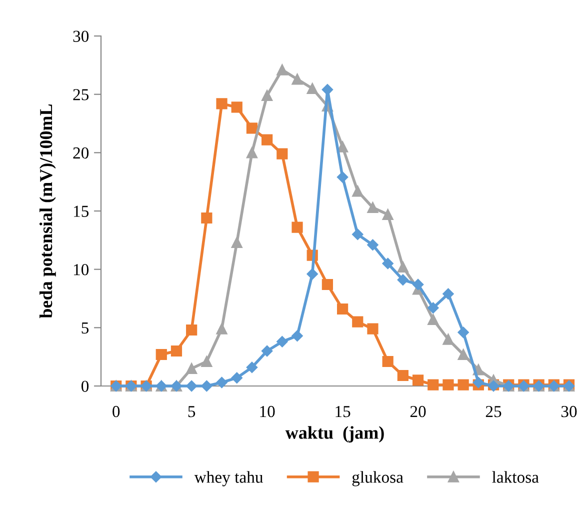 This screenshot has width=587, height=519. I want to click on x-axis-title: waktu (jam), so click(334, 434).